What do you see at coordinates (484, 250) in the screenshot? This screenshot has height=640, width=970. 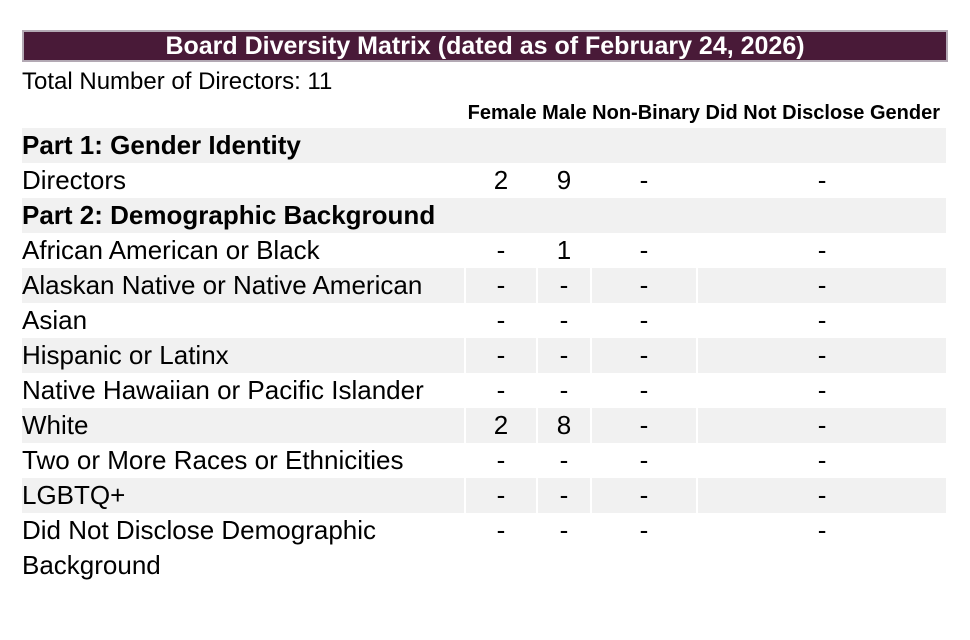 I see `table-row: African American or Black - 1 - -` at bounding box center [484, 250].